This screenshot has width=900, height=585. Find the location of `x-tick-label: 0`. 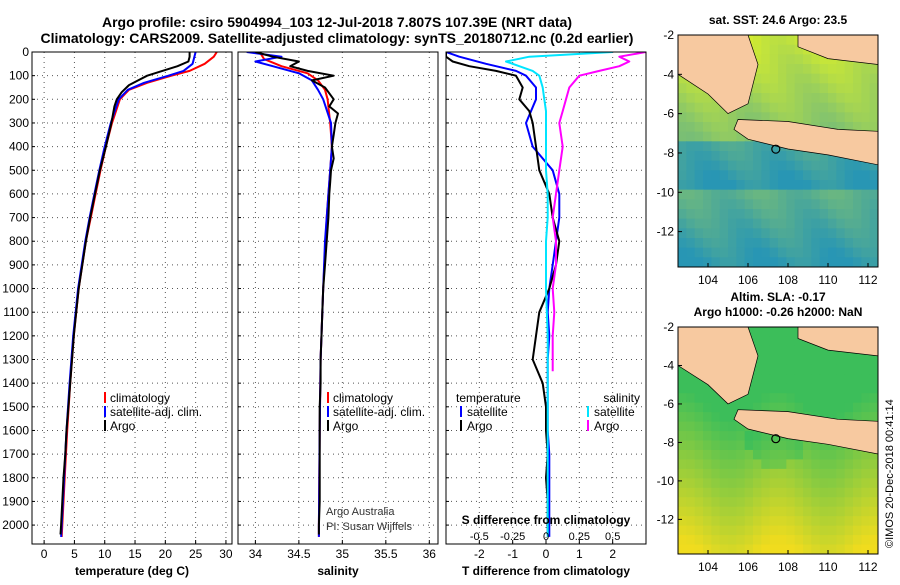

x-tick-label: 0 is located at coordinates (44, 554).